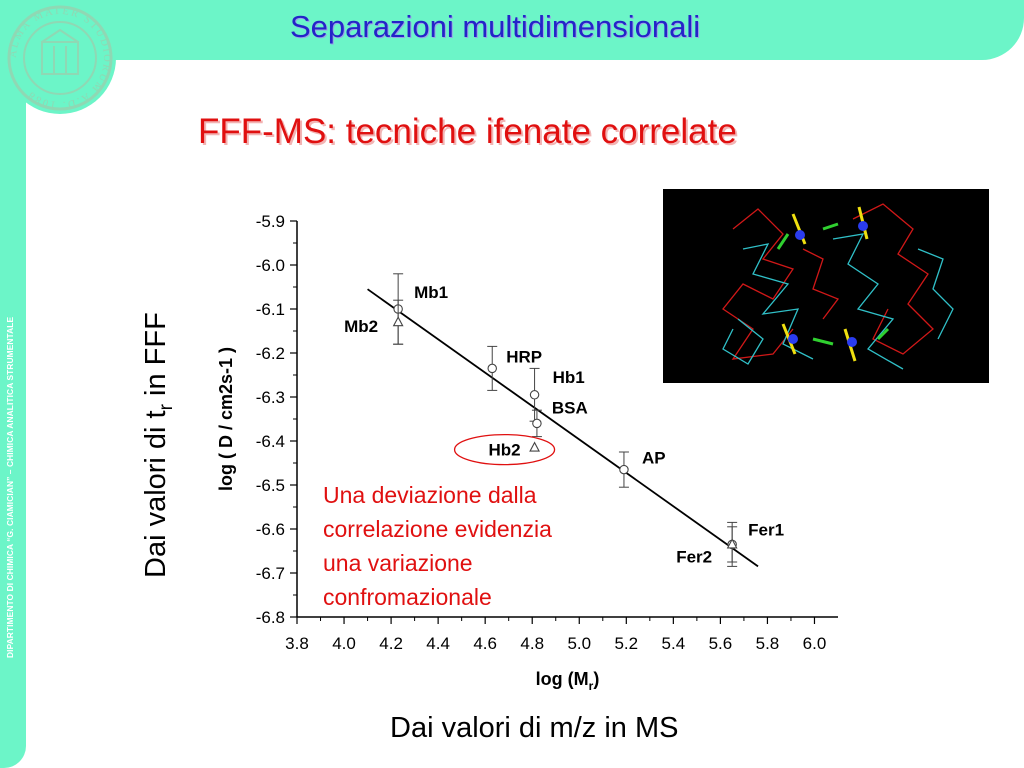  I want to click on x-tick-label: 4.6, so click(485, 643).